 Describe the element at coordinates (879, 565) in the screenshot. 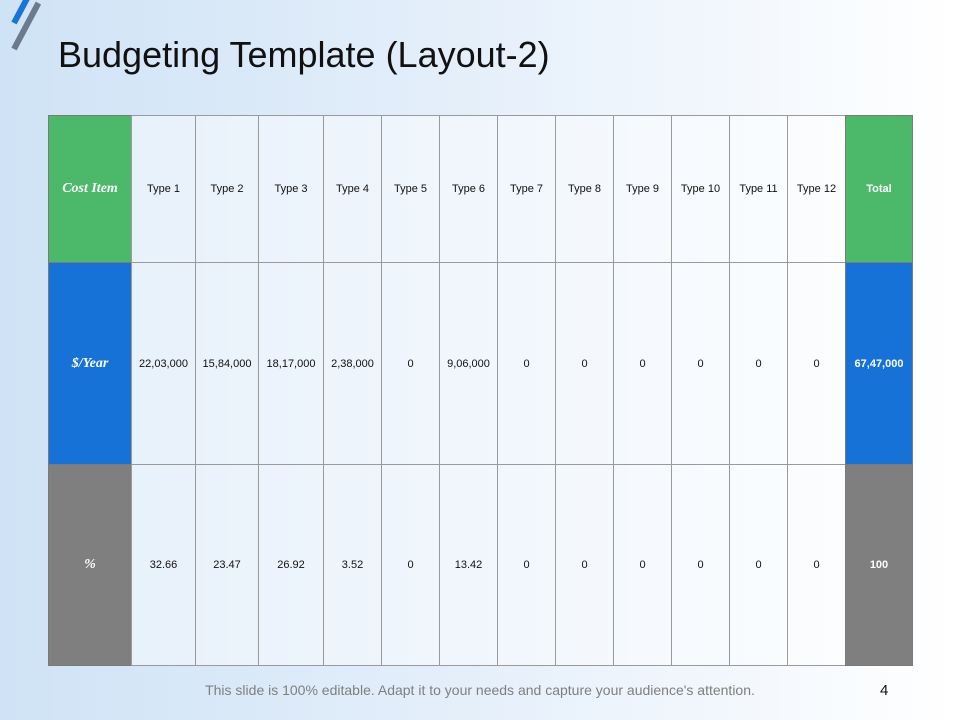

I see `total-cell: 100` at that location.